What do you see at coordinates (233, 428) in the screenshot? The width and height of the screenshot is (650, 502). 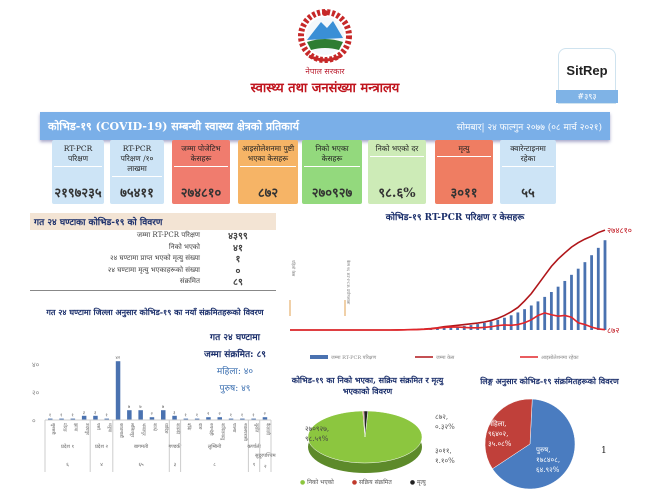 I see `district-label: पाल्पा` at bounding box center [233, 428].